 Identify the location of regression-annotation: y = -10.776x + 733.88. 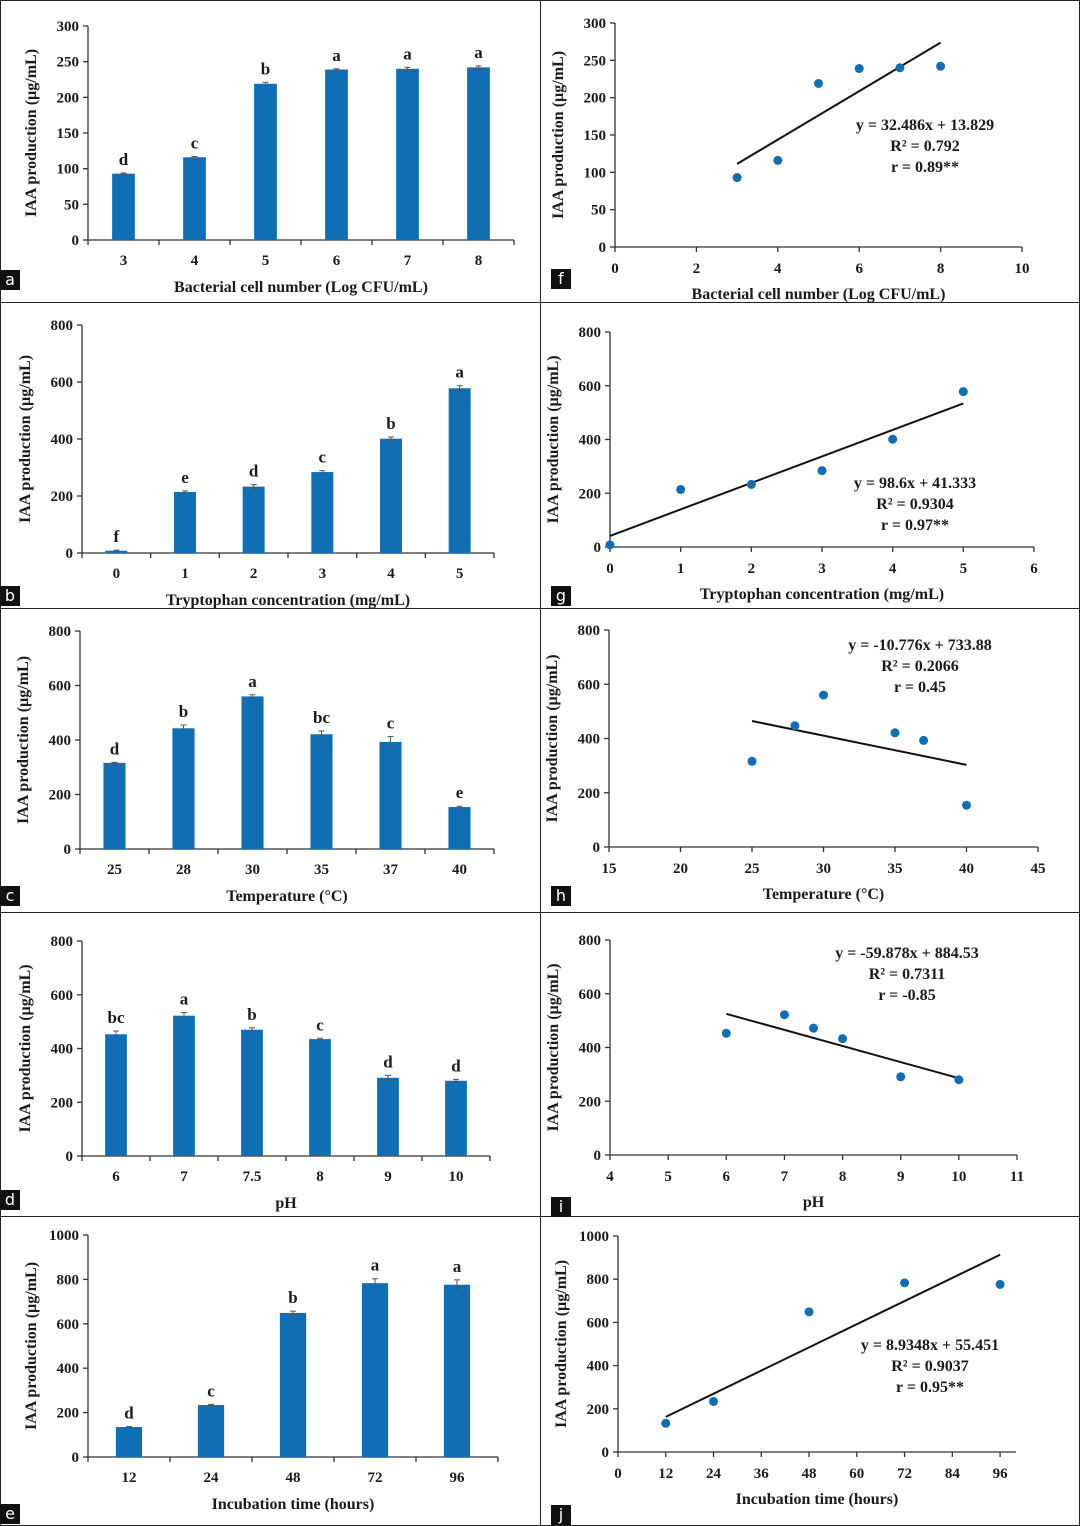
(920, 645).